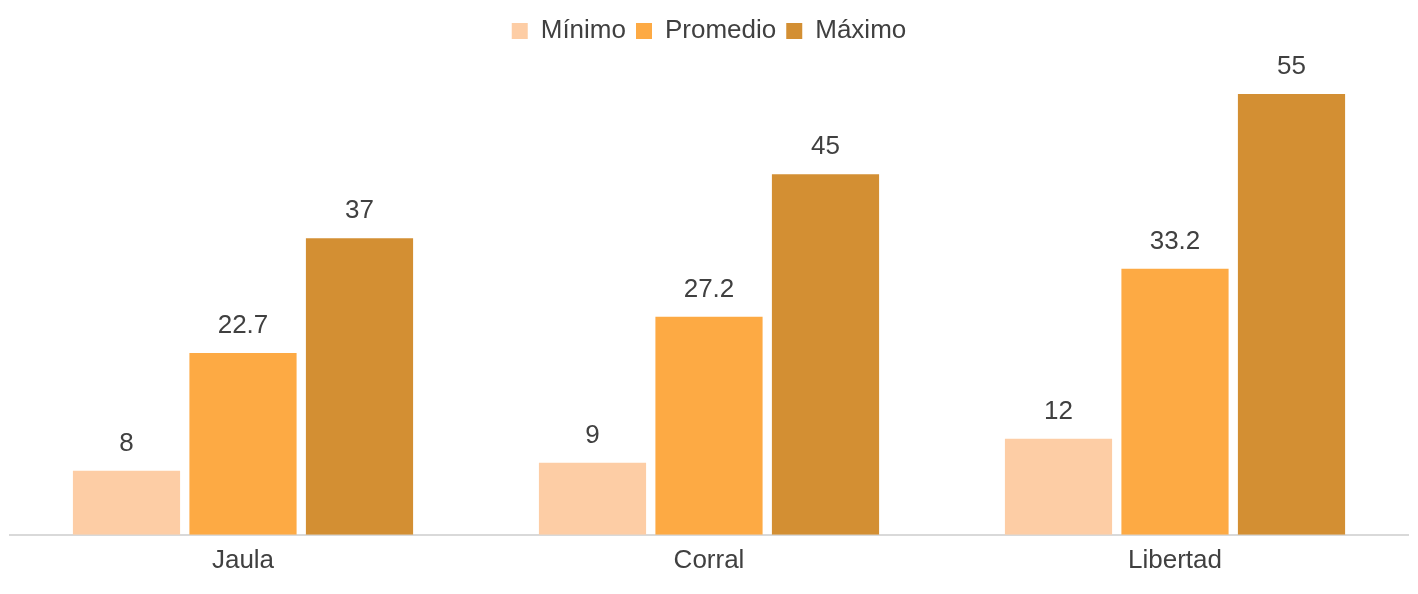 The height and width of the screenshot is (594, 1418). I want to click on x-tick-label: Corral, so click(709, 558).